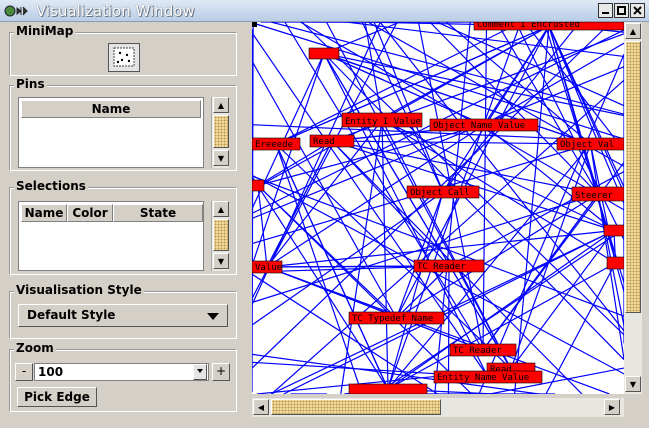 This screenshot has width=649, height=428. I want to click on graph-vscroll-thumb, so click(633, 177).